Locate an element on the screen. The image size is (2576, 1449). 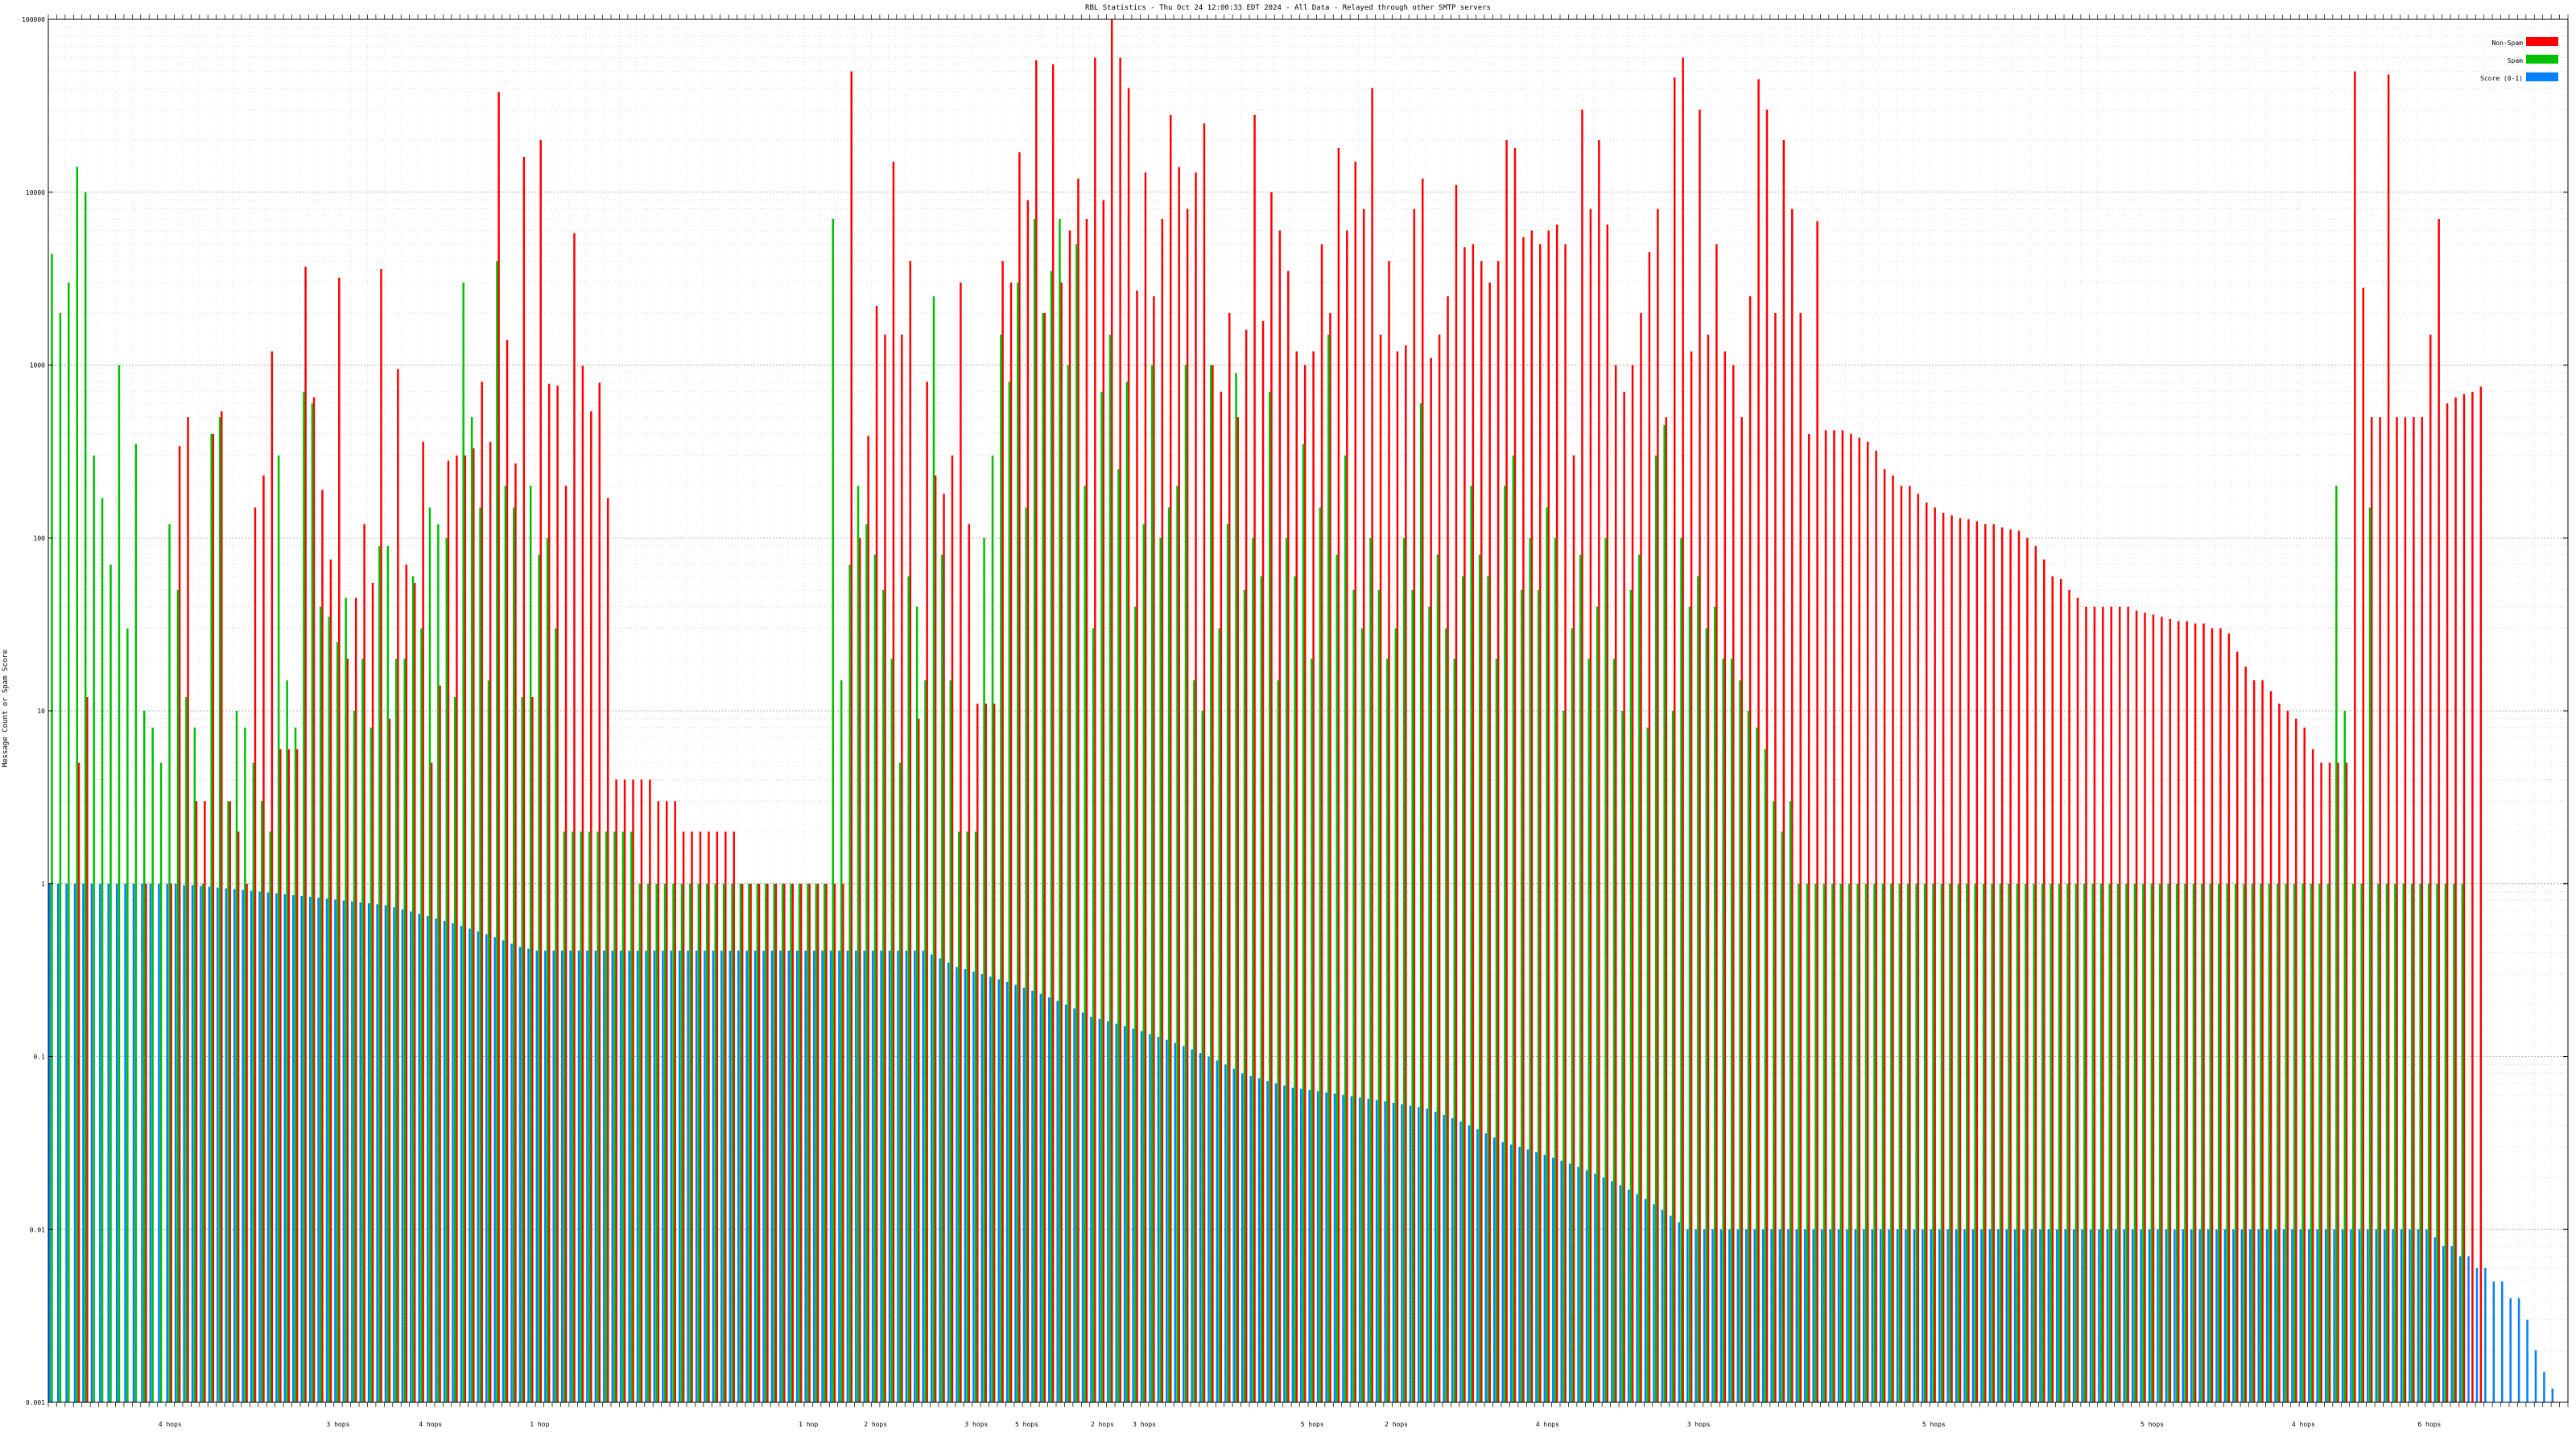
y-tick-label: 1 is located at coordinates (43, 885).